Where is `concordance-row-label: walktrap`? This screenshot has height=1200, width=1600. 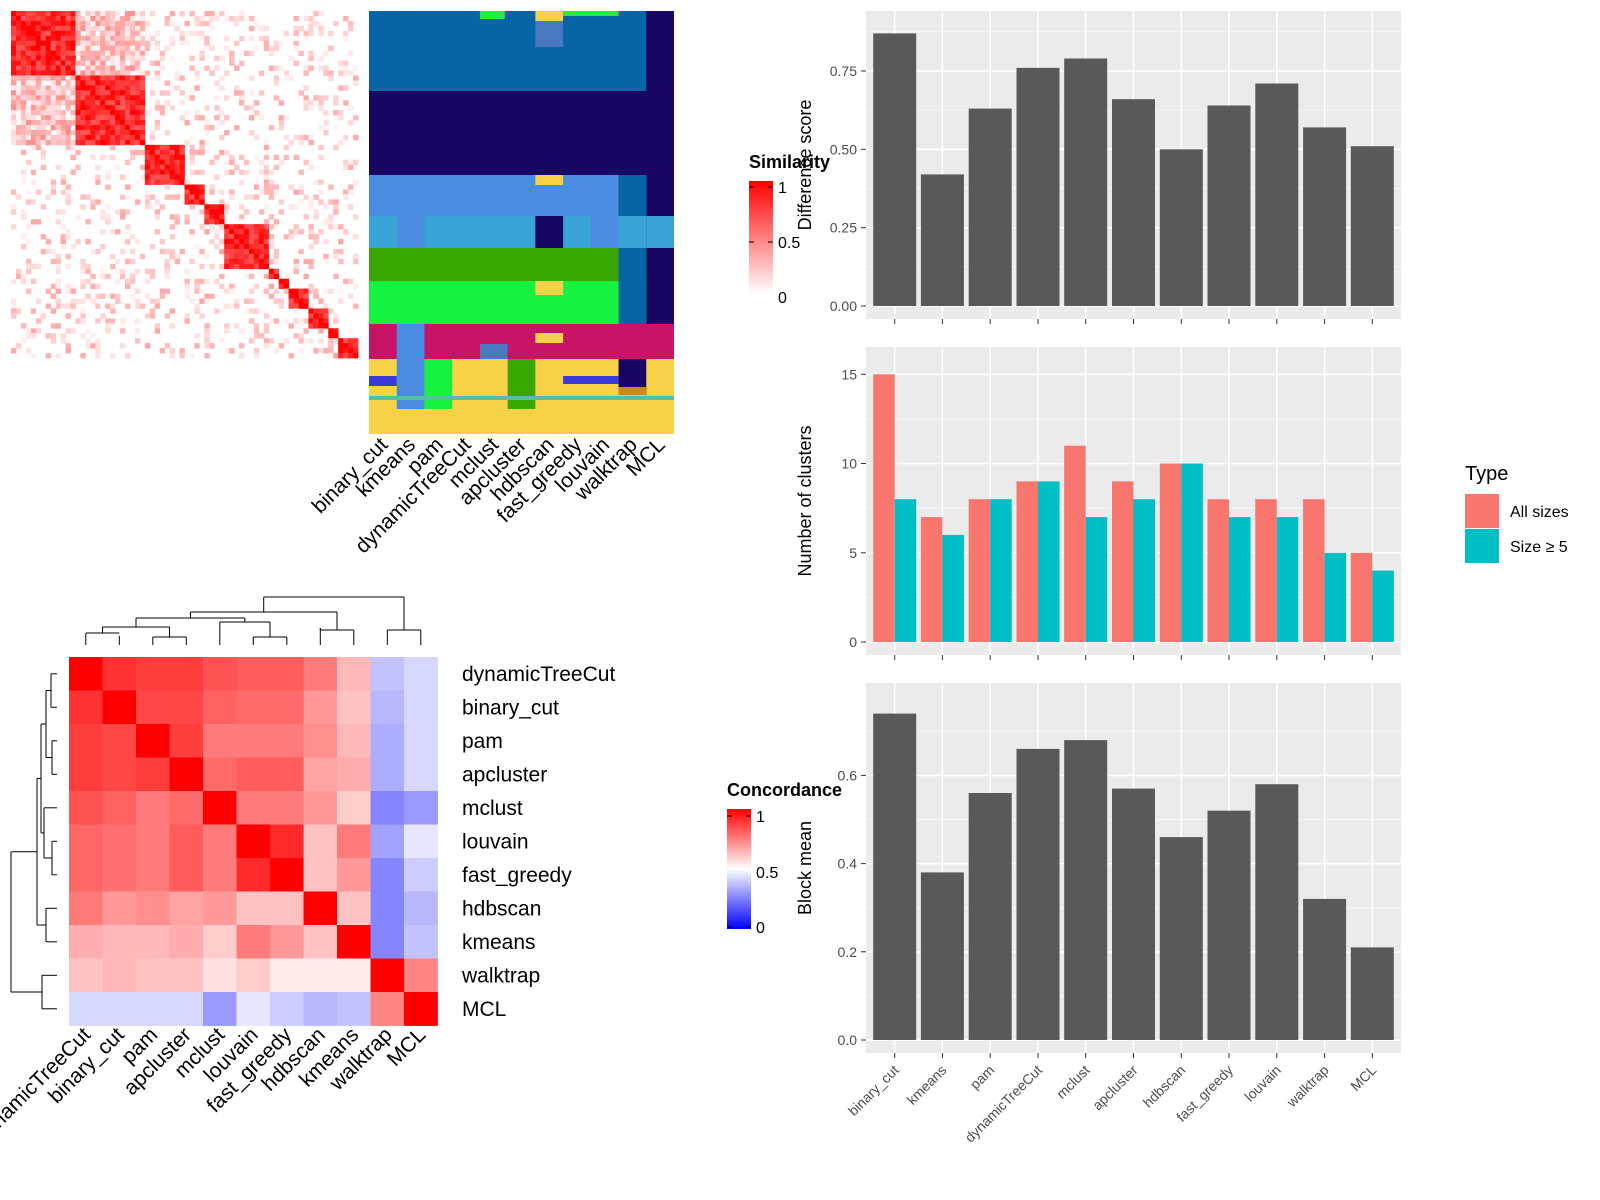
concordance-row-label: walktrap is located at coordinates (500, 975).